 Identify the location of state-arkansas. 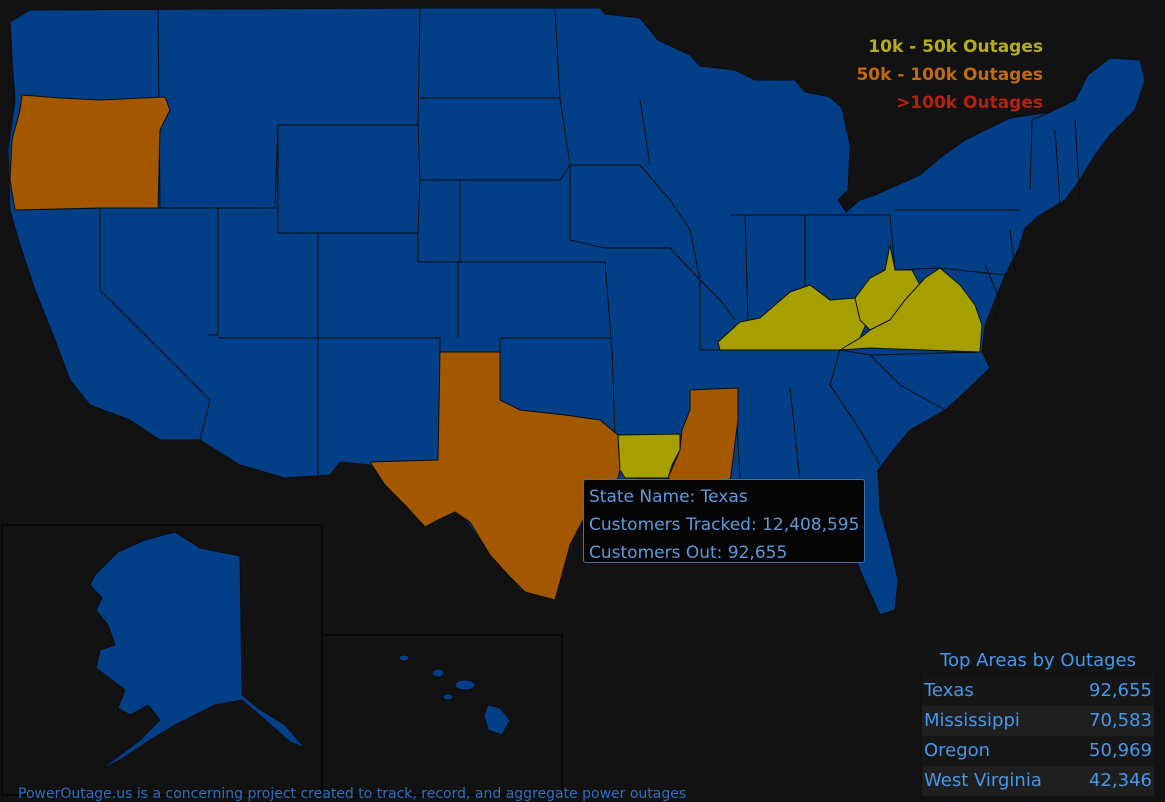
(649, 456).